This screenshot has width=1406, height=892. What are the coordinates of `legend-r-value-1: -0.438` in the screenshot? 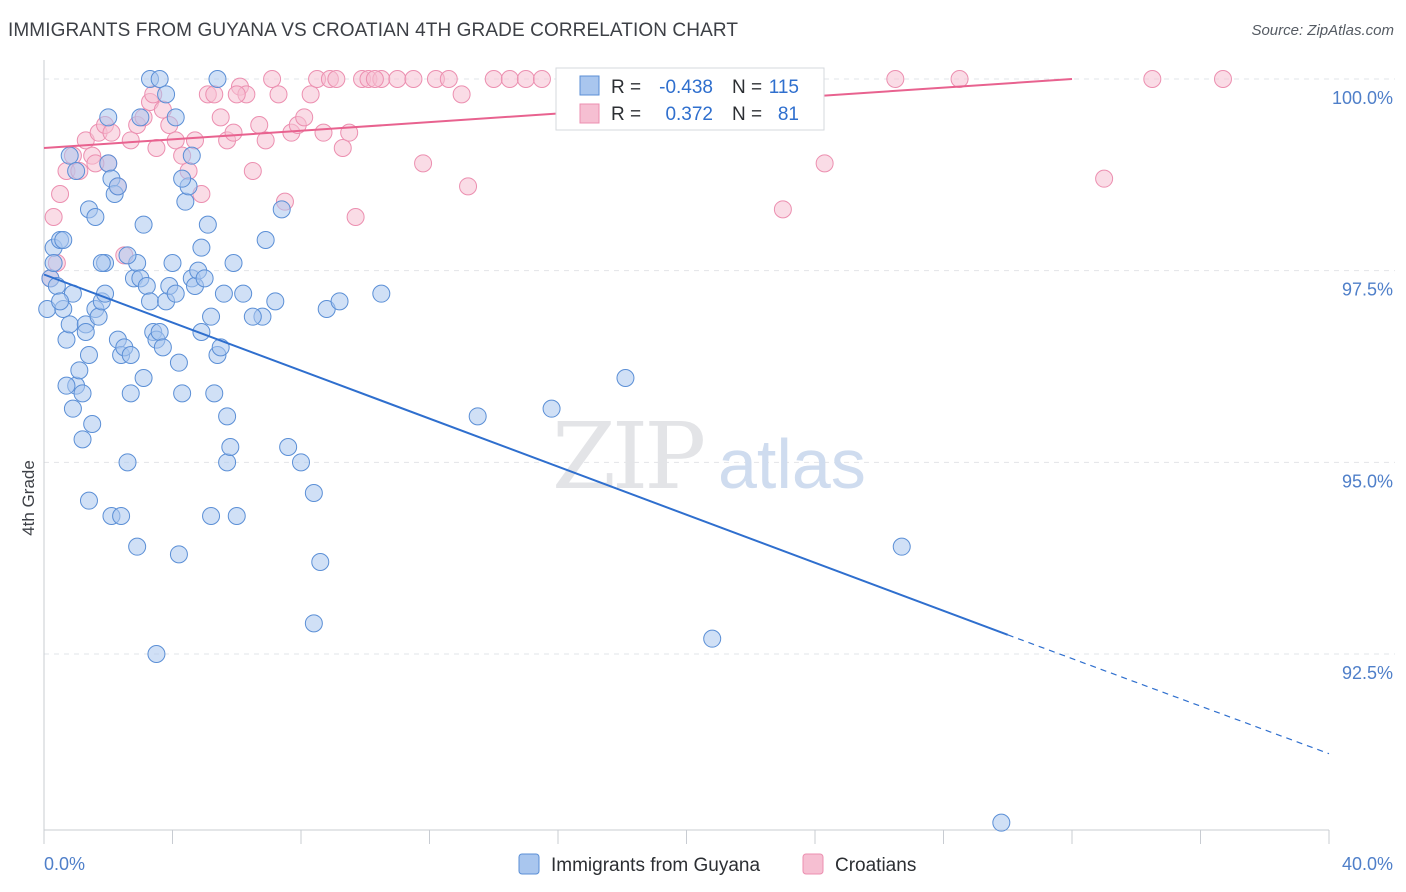 It's located at (686, 87).